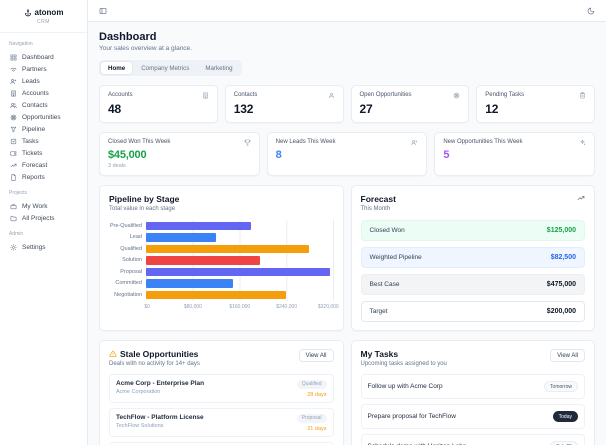 The width and height of the screenshot is (606, 445). I want to click on sidebar-item-all-projects: All Projects, so click(43, 218).